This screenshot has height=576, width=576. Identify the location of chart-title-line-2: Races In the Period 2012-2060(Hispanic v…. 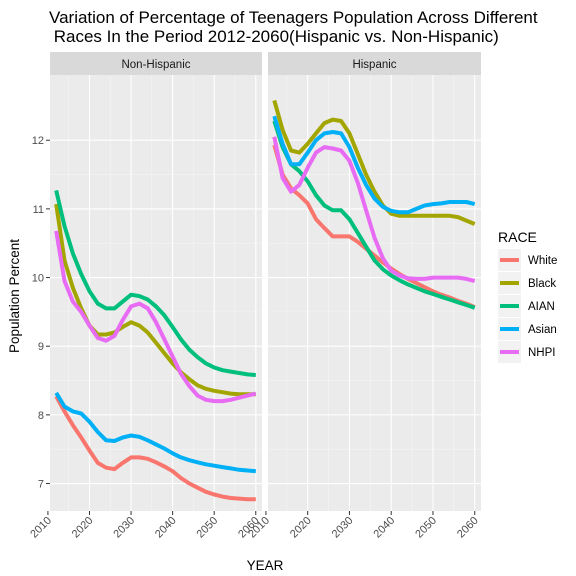
(274, 36).